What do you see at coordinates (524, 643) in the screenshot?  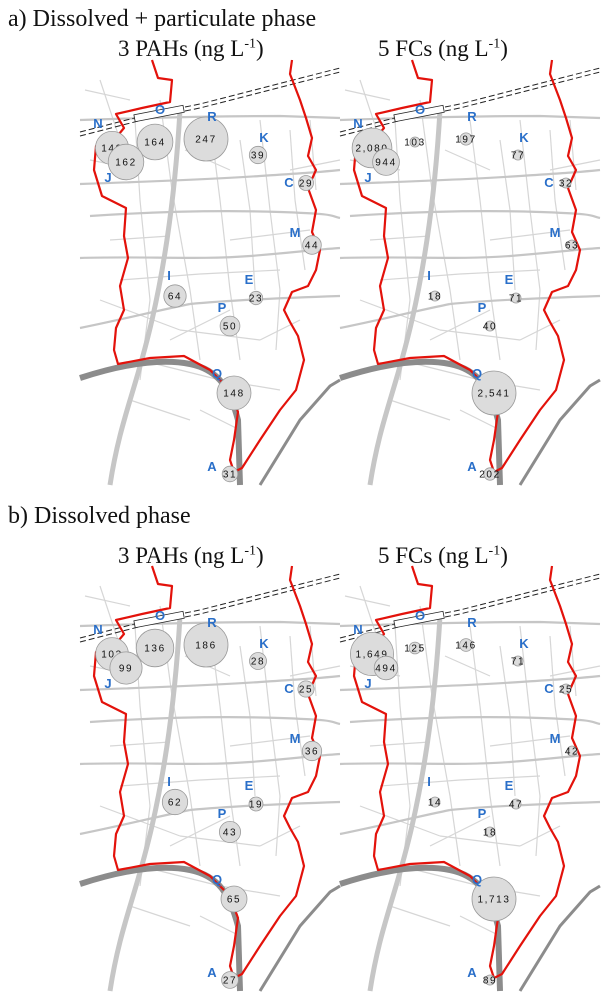 I see `site-label-k: K` at bounding box center [524, 643].